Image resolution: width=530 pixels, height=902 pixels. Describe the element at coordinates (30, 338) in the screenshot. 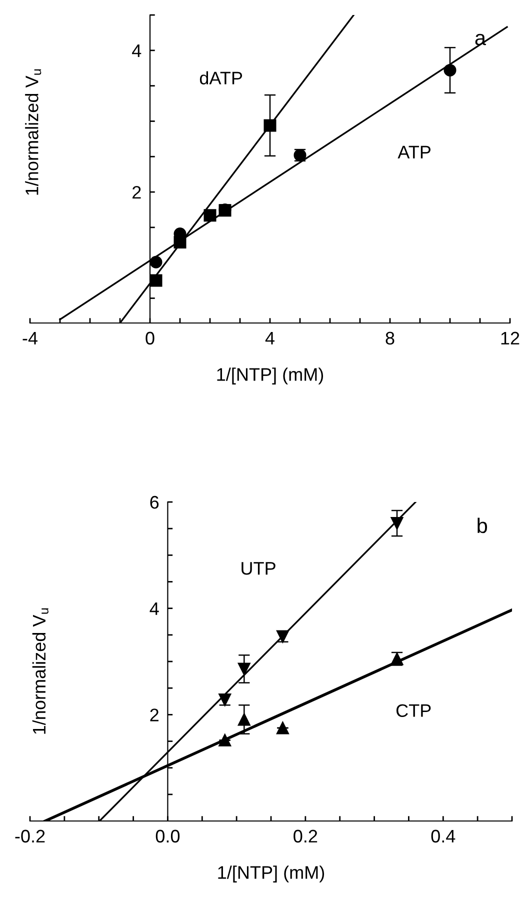

I see `x-tick-label: -4` at that location.